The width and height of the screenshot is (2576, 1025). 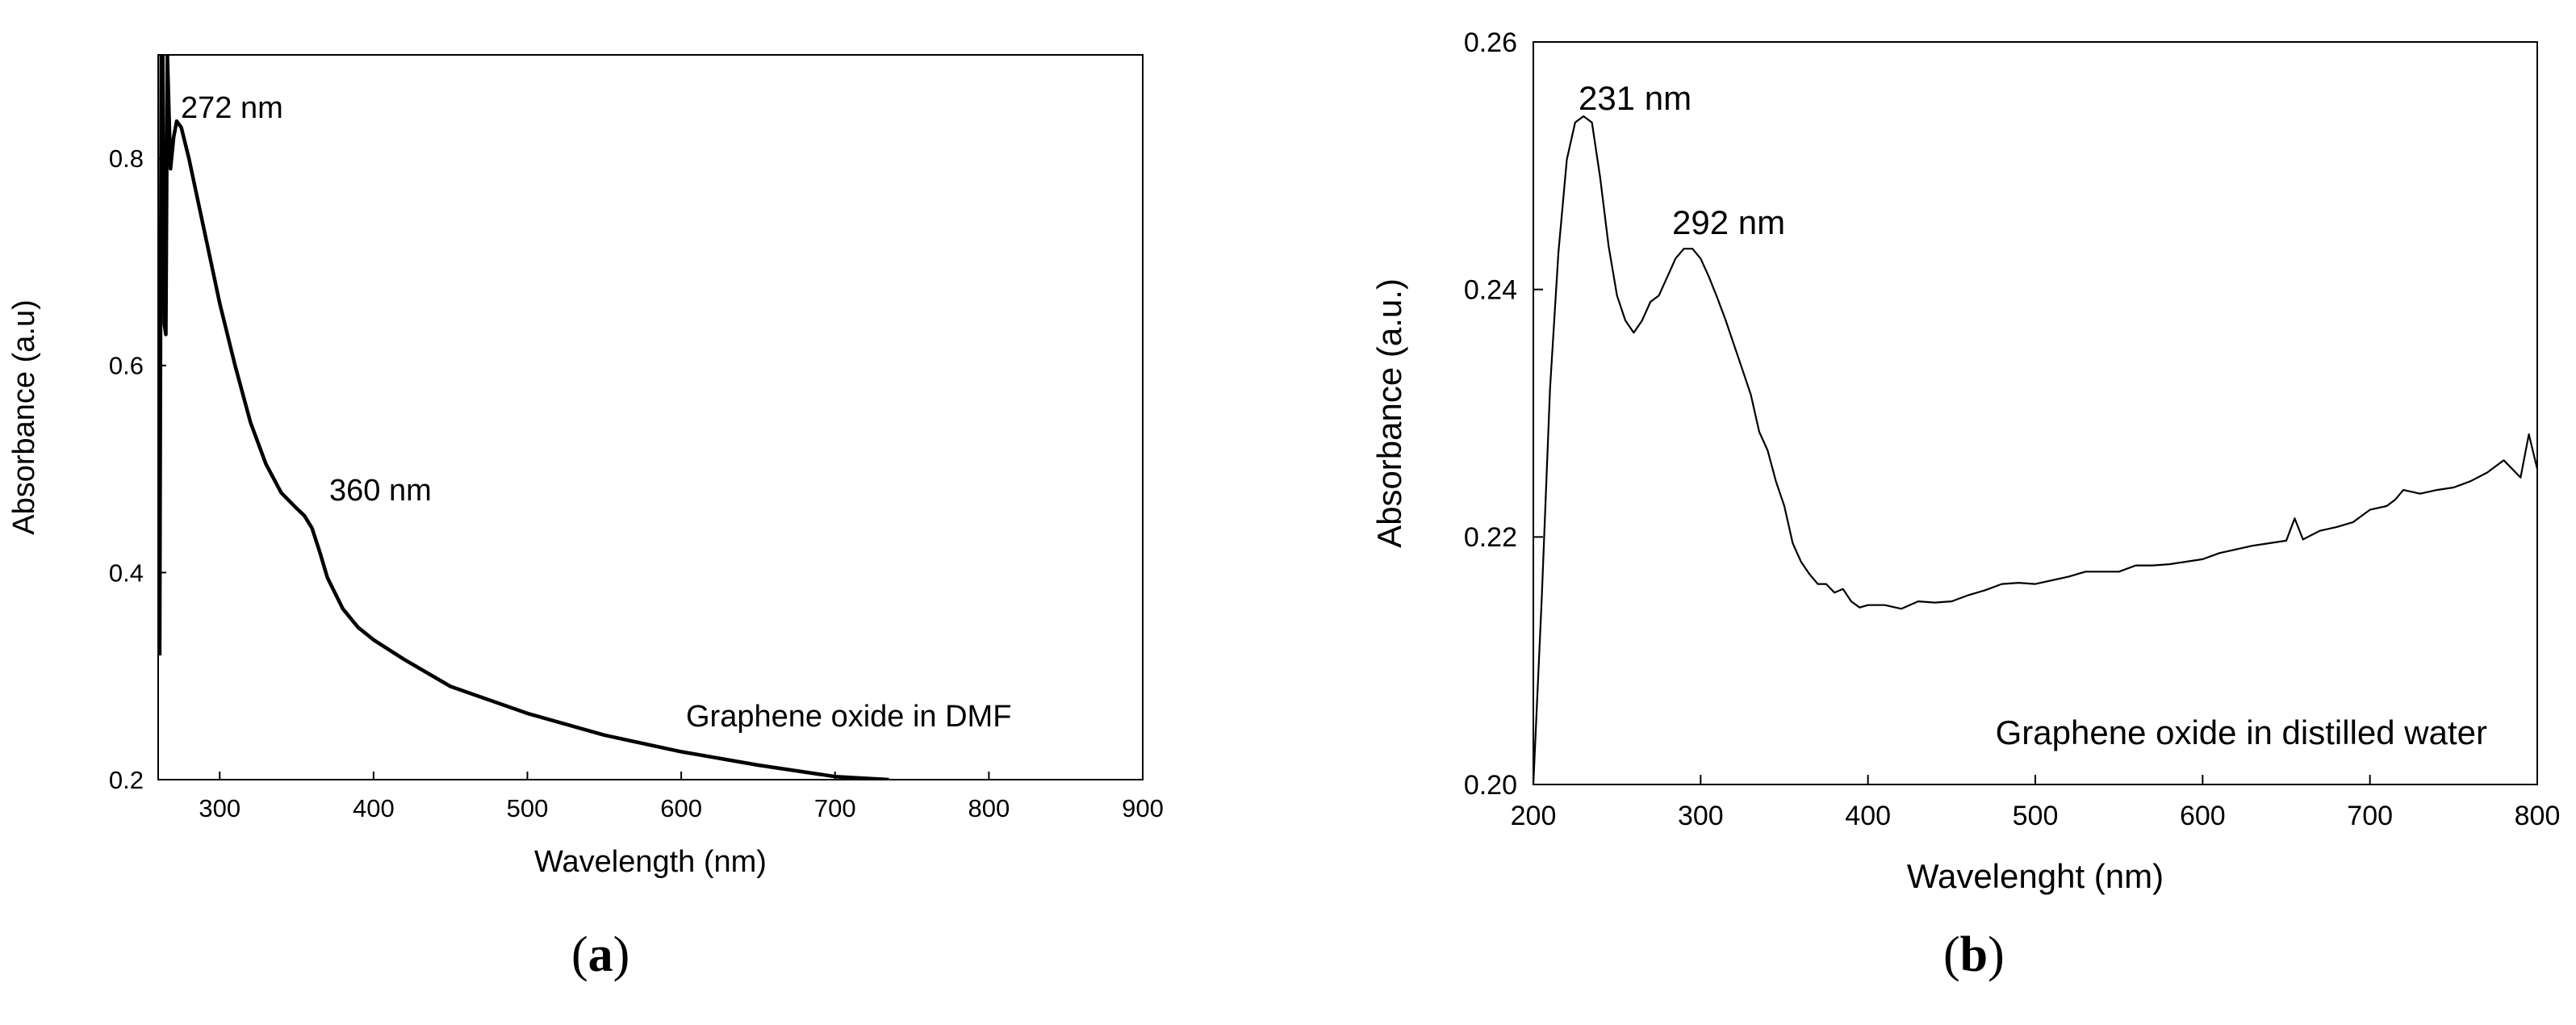 I want to click on panel-b-label: b, so click(x=1973, y=955).